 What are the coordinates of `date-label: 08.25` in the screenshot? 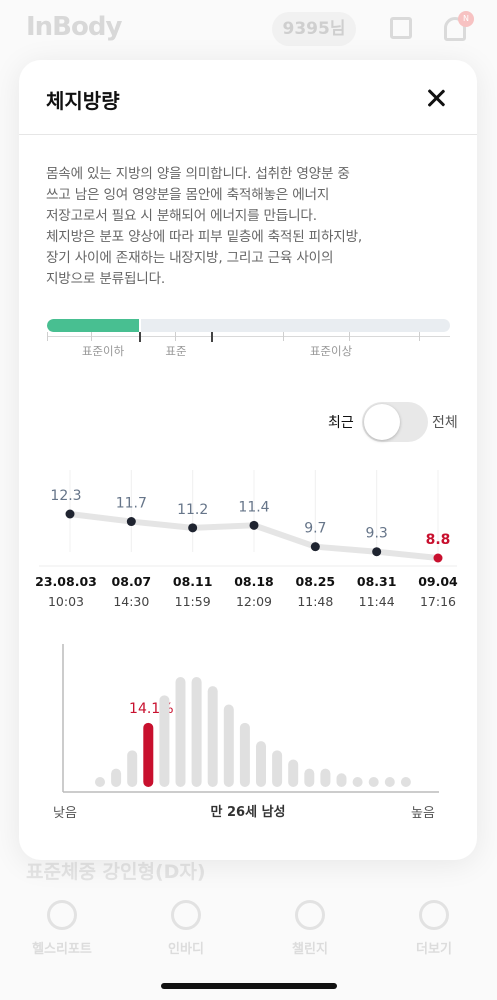 It's located at (316, 581).